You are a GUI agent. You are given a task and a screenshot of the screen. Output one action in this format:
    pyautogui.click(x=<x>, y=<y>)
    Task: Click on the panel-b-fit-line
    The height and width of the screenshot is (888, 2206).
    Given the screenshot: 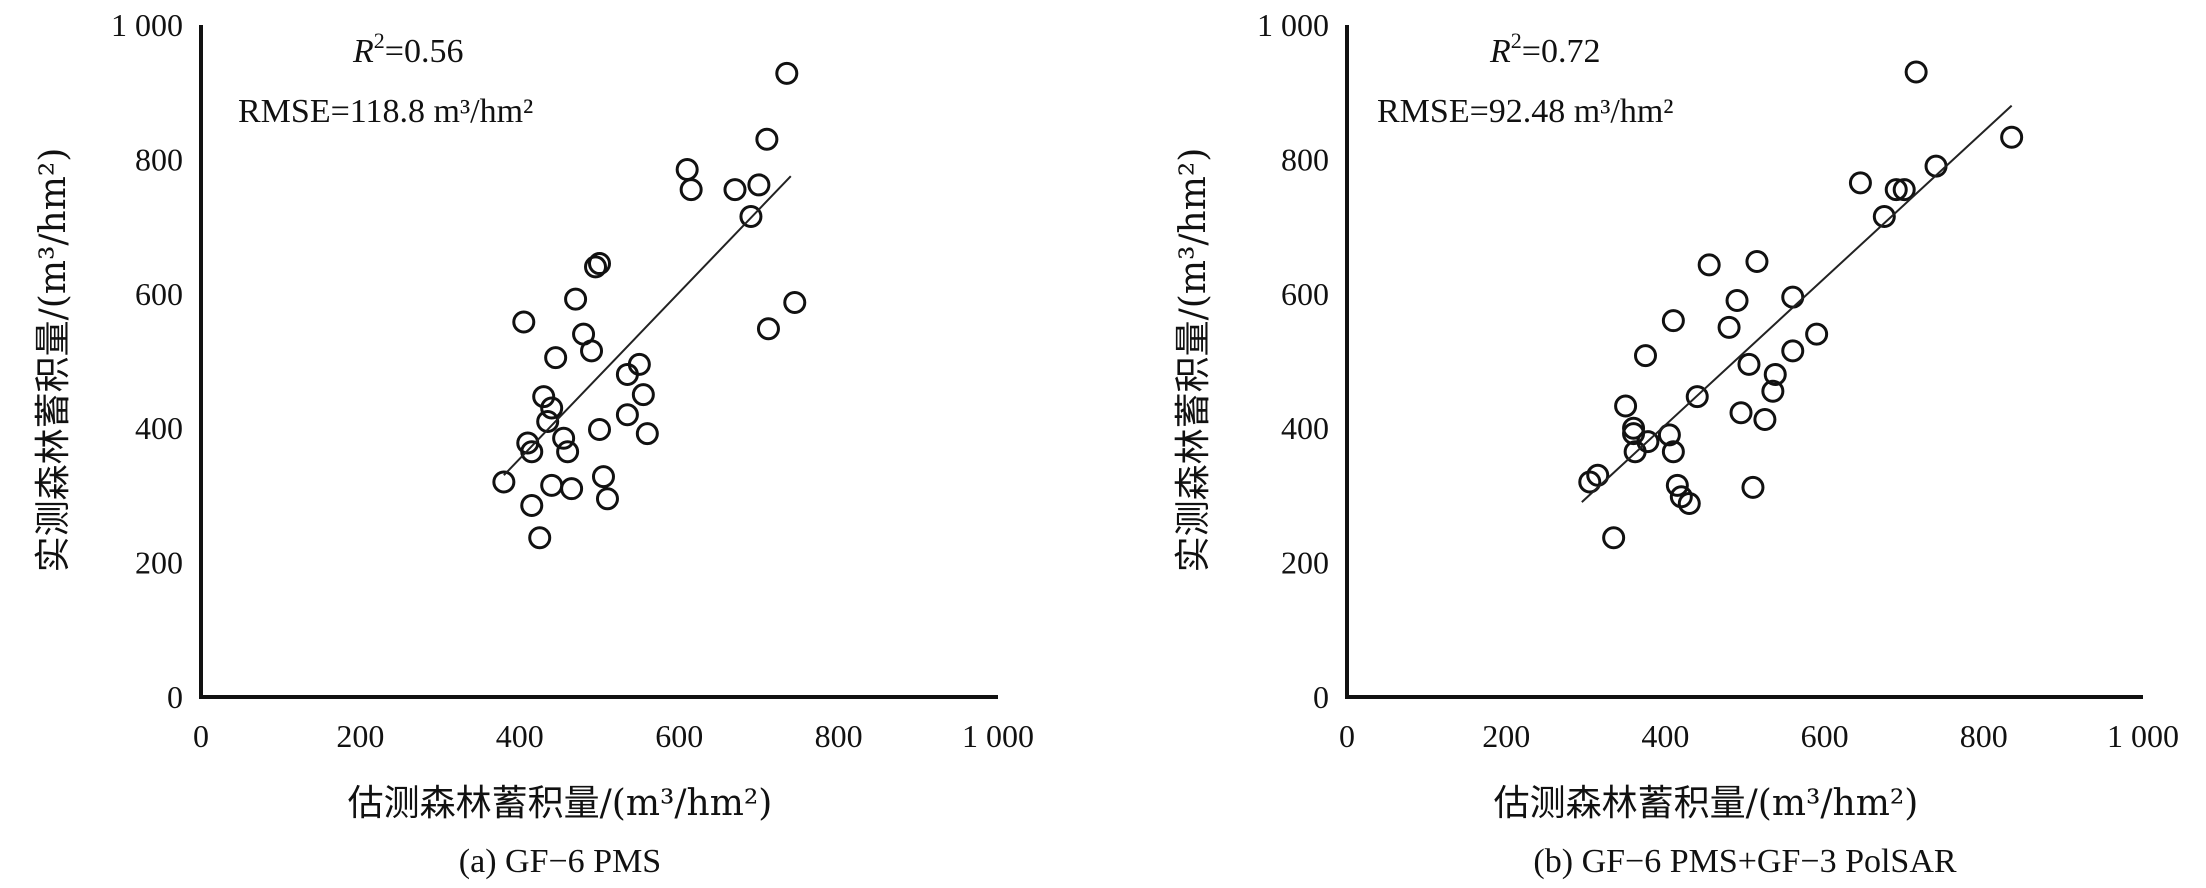 What is the action you would take?
    pyautogui.click(x=1797, y=303)
    